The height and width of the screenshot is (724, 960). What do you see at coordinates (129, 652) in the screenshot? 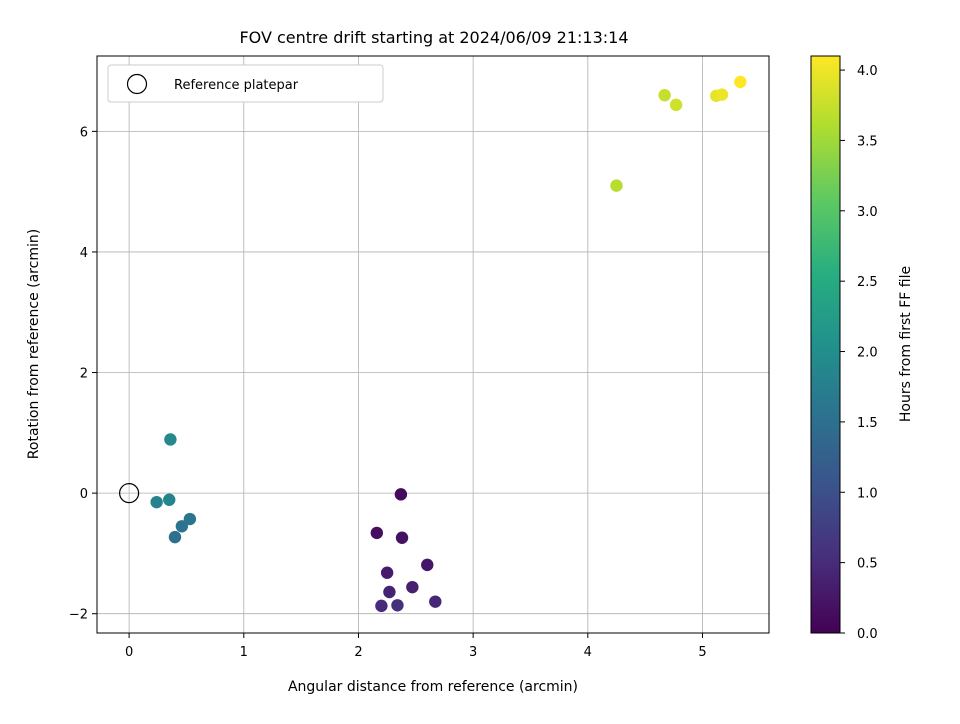
I see `x-tick-label: 0` at bounding box center [129, 652].